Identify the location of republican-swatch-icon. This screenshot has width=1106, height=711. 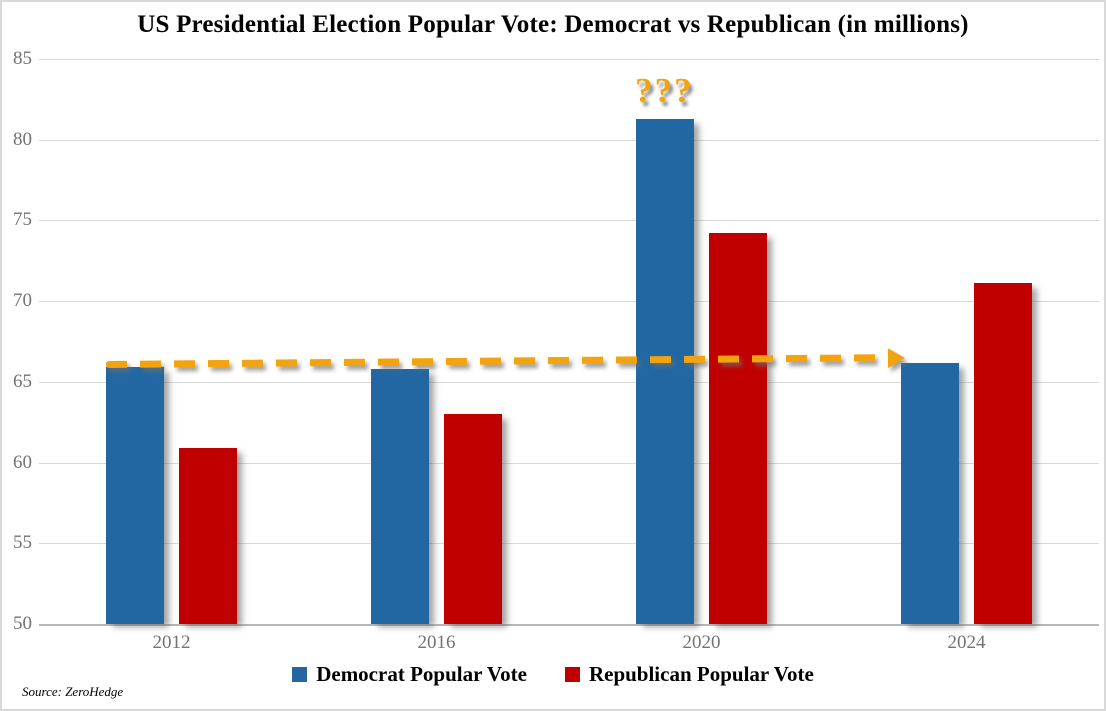
(572, 674).